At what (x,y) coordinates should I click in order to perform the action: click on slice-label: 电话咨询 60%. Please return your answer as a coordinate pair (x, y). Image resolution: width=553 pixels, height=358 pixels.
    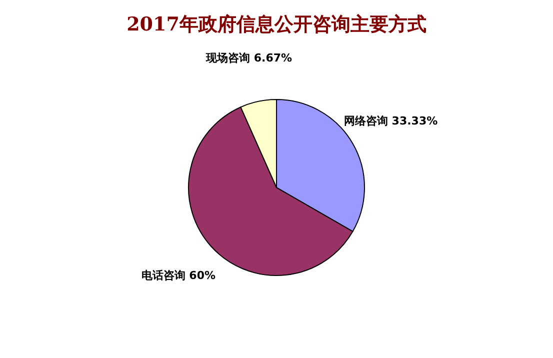
    Looking at the image, I should click on (178, 275).